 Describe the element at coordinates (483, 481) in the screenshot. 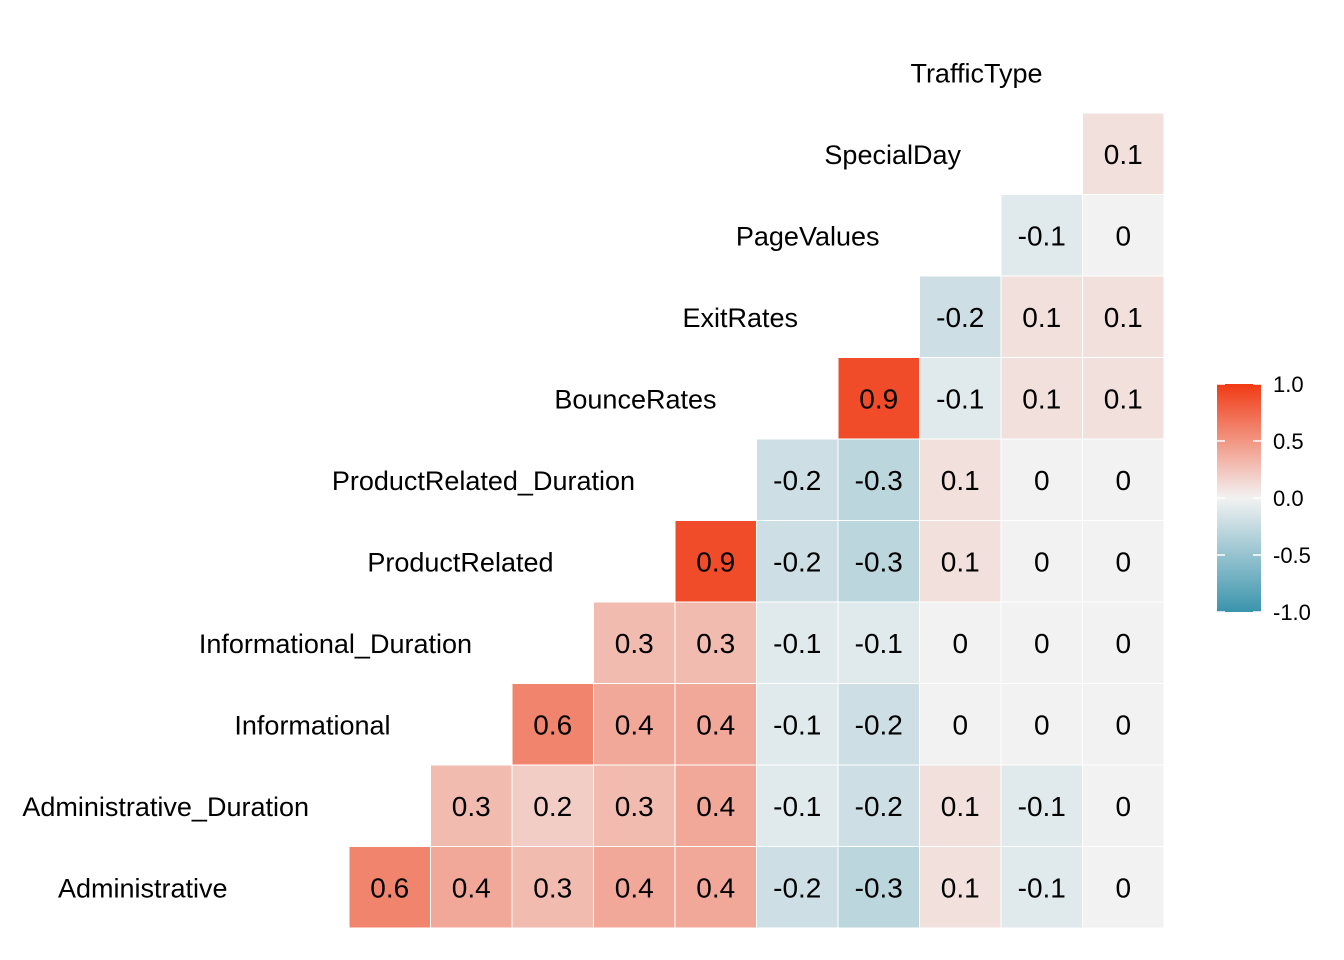

I see `variable-label: ProductRelated_Duration` at that location.